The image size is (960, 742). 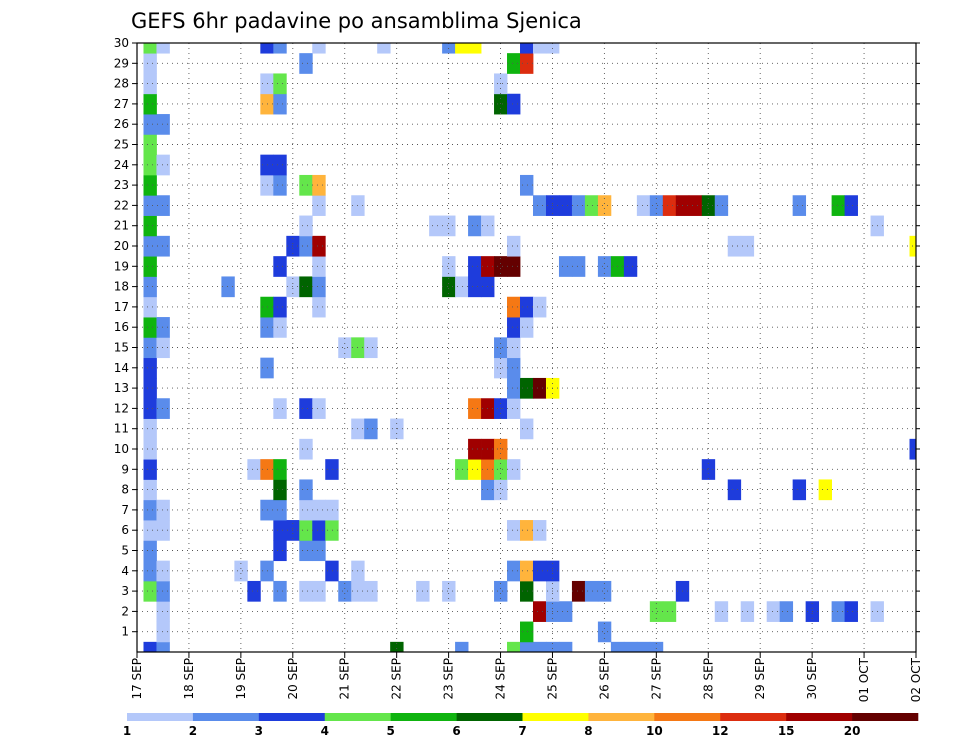 What do you see at coordinates (121, 287) in the screenshot?
I see `y-tick-label: 18` at bounding box center [121, 287].